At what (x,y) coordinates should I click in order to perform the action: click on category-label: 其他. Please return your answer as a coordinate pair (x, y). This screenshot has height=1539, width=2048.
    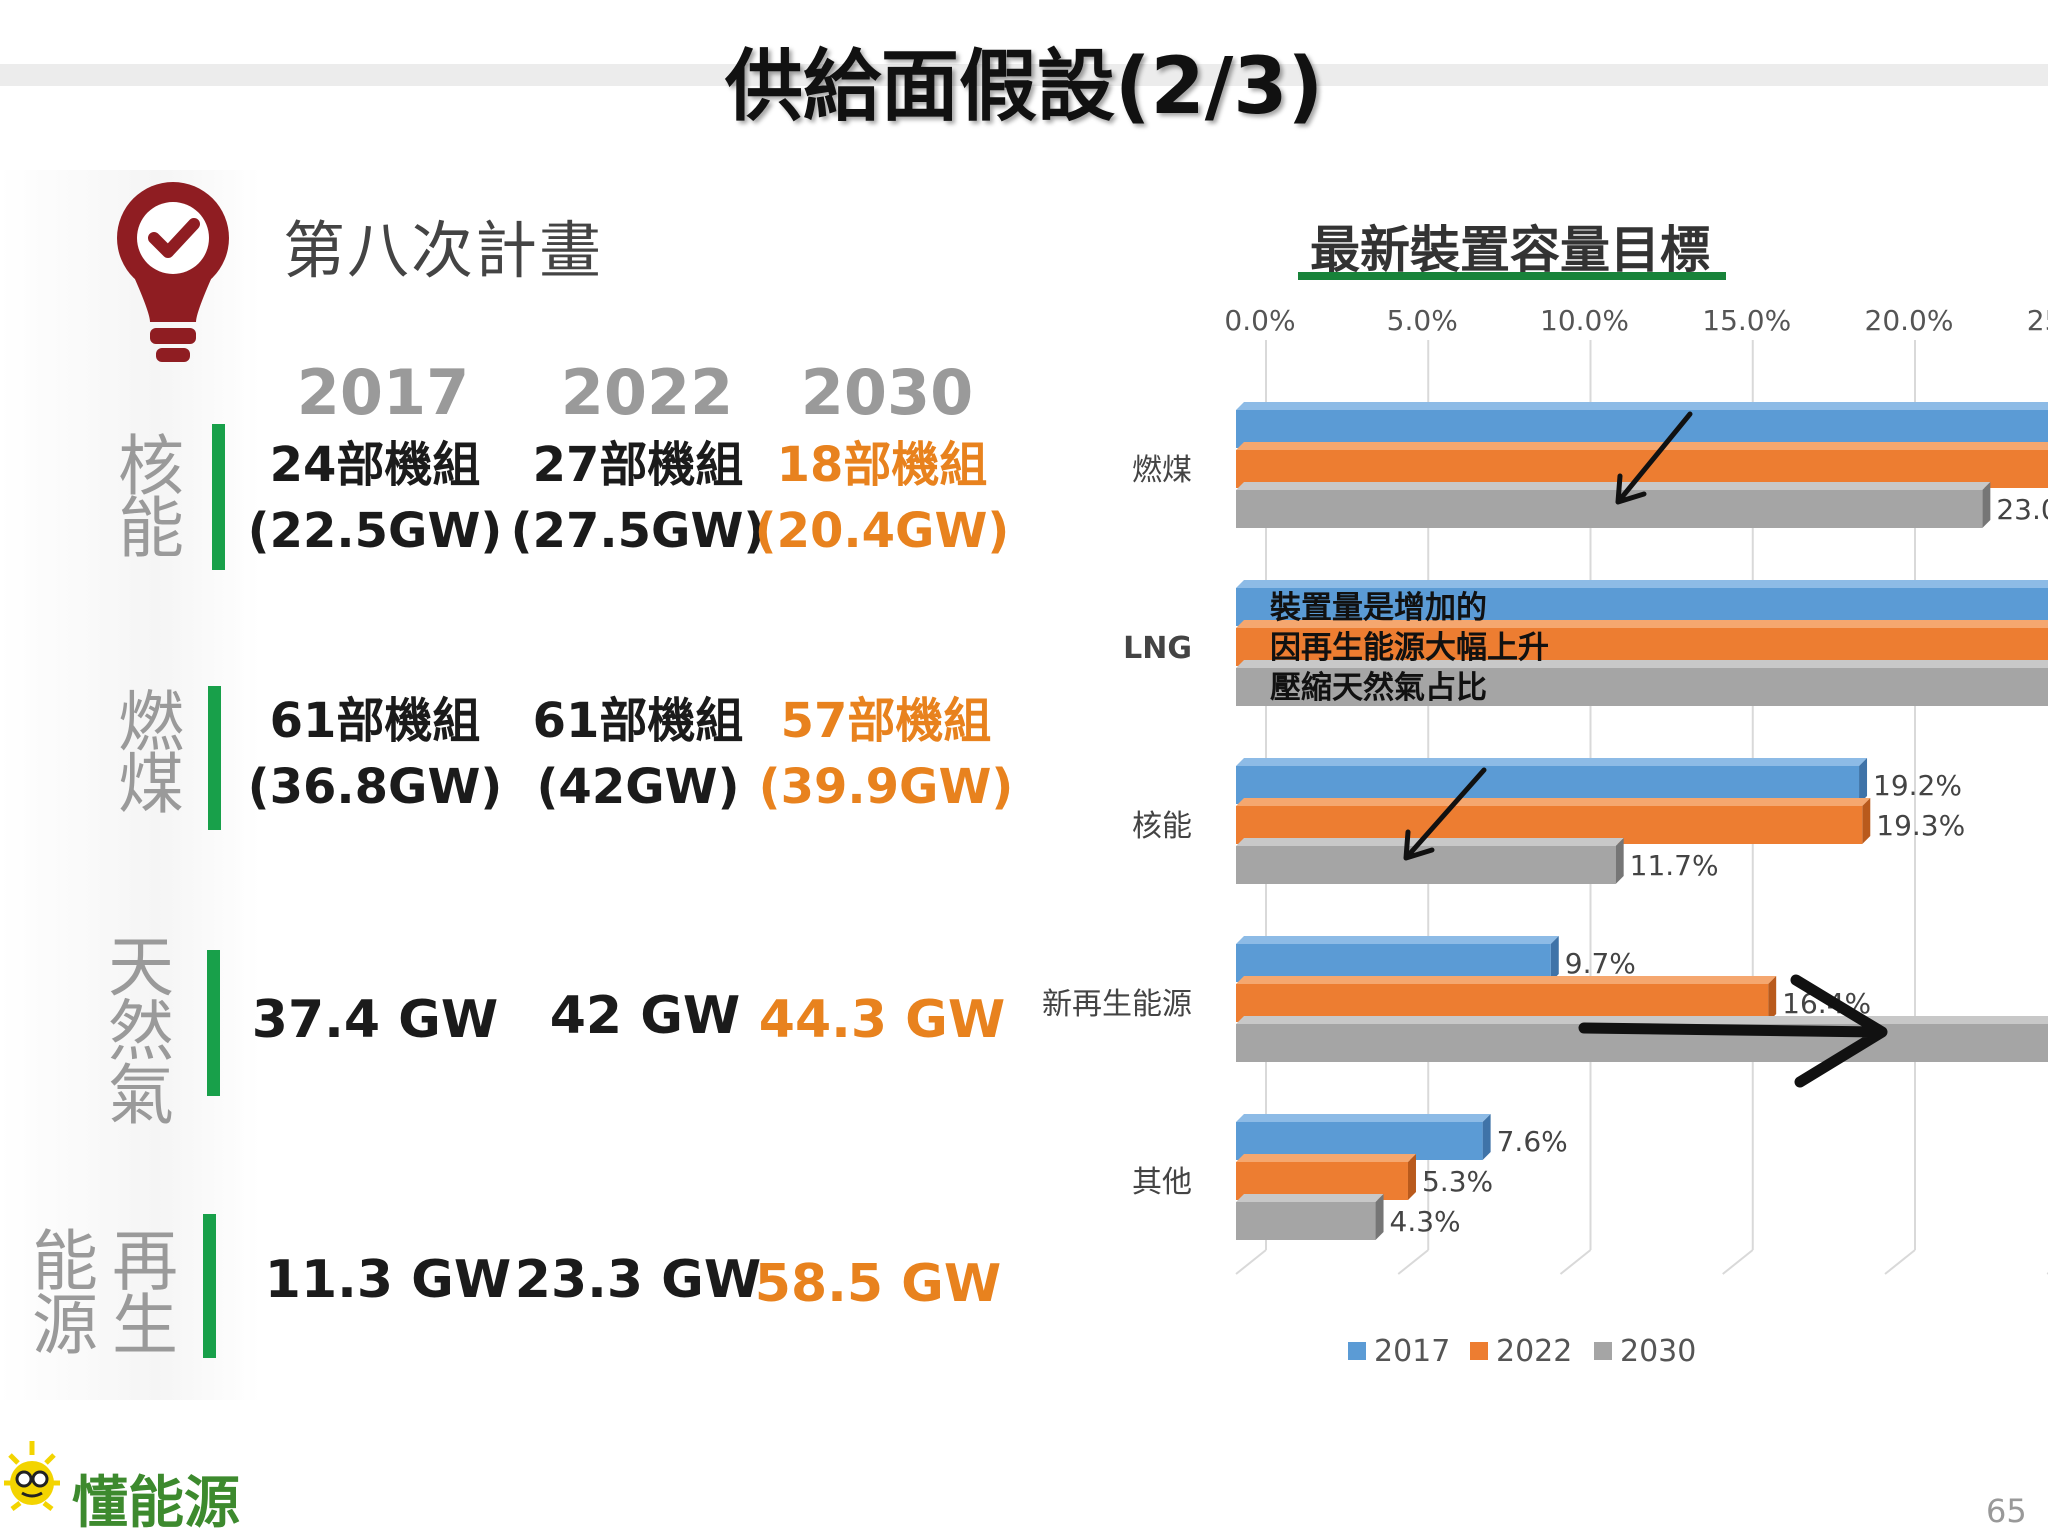
    Looking at the image, I should click on (1162, 1182).